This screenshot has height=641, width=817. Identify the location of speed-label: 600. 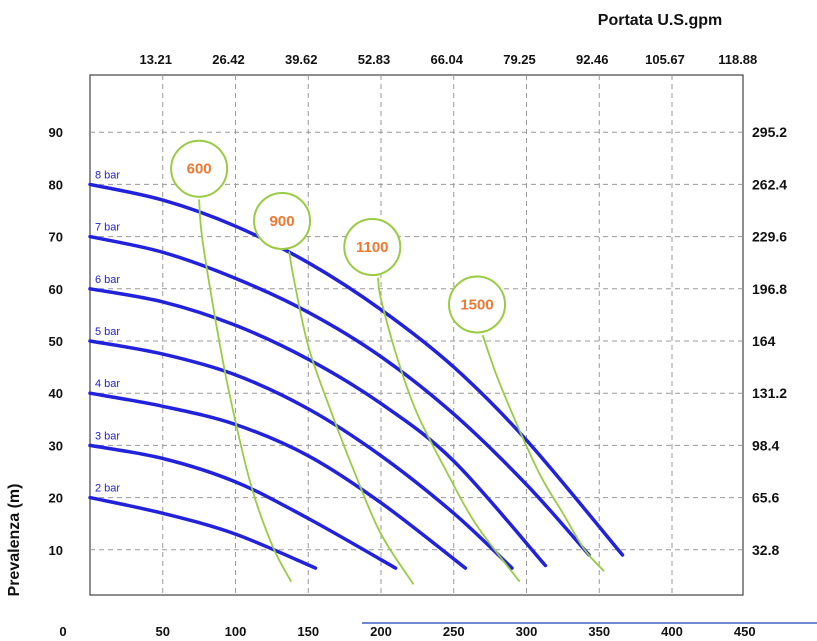
(199, 169).